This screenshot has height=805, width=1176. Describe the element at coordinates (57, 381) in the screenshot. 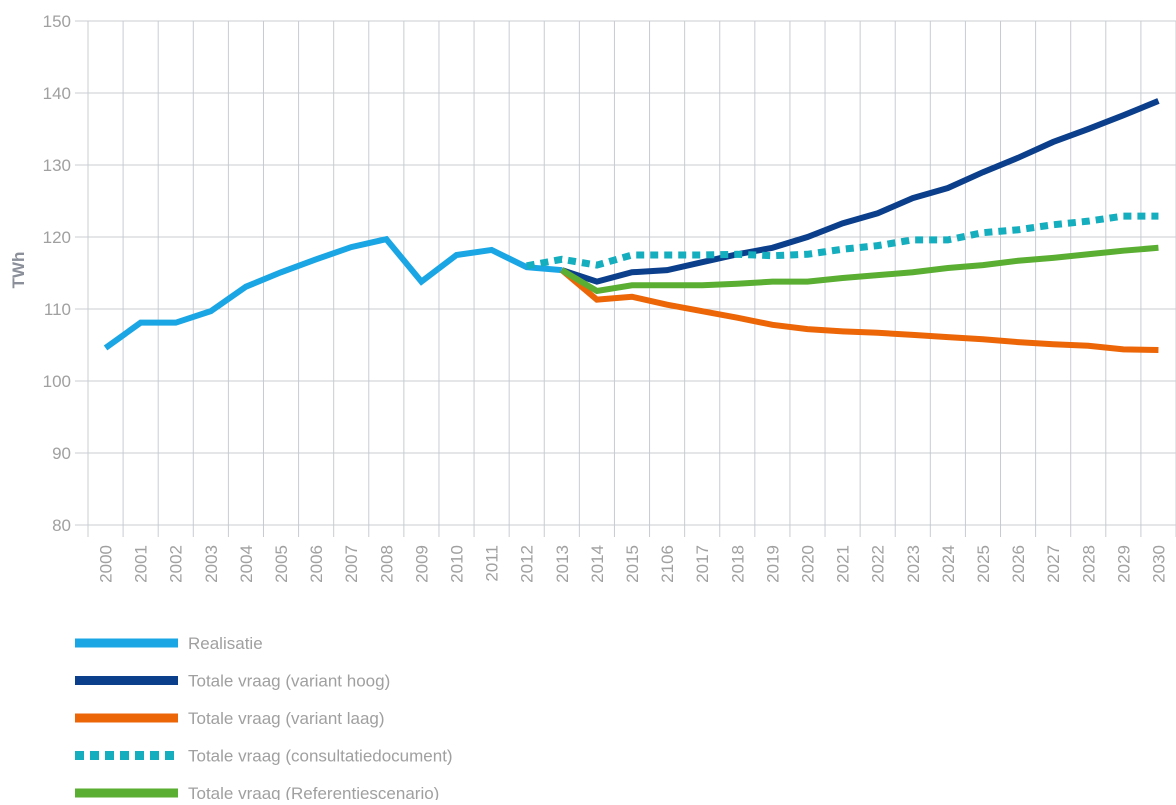

I see `y-tick-label: 100` at that location.